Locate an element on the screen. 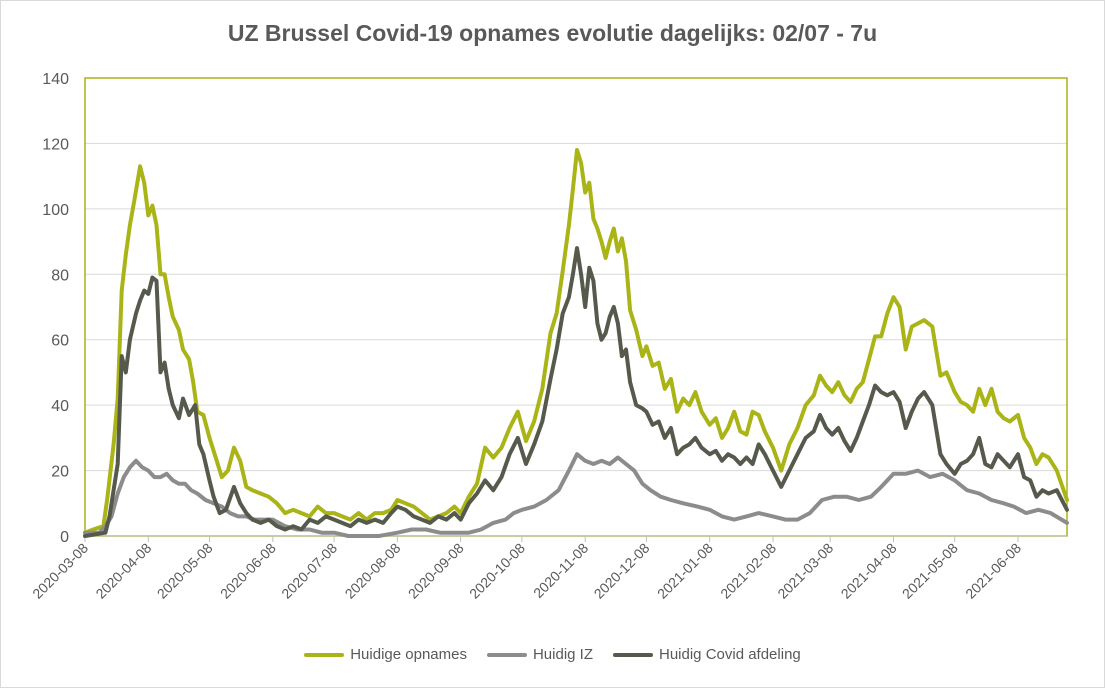  legend-item-huidige-opnames: Huidige opnames is located at coordinates (385, 654).